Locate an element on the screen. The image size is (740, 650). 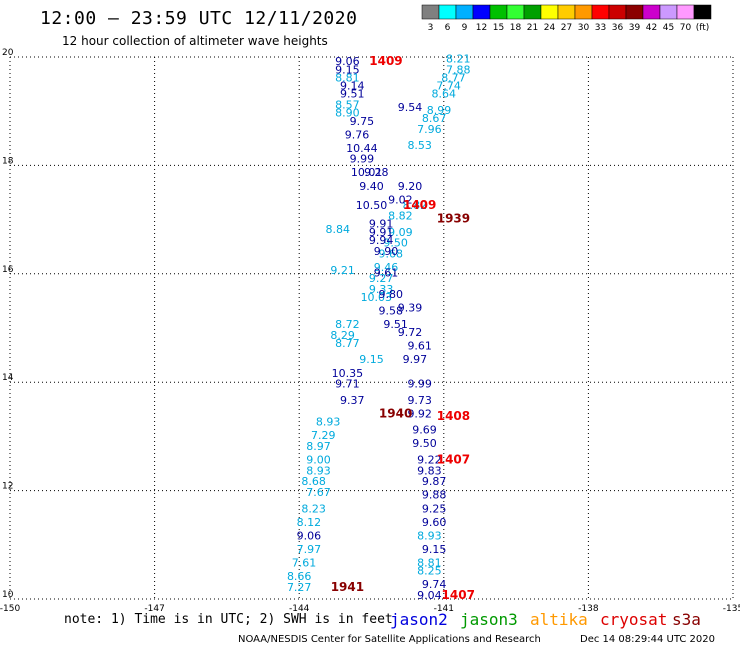
wave-height-label: 9.94 is located at coordinates (381, 240).